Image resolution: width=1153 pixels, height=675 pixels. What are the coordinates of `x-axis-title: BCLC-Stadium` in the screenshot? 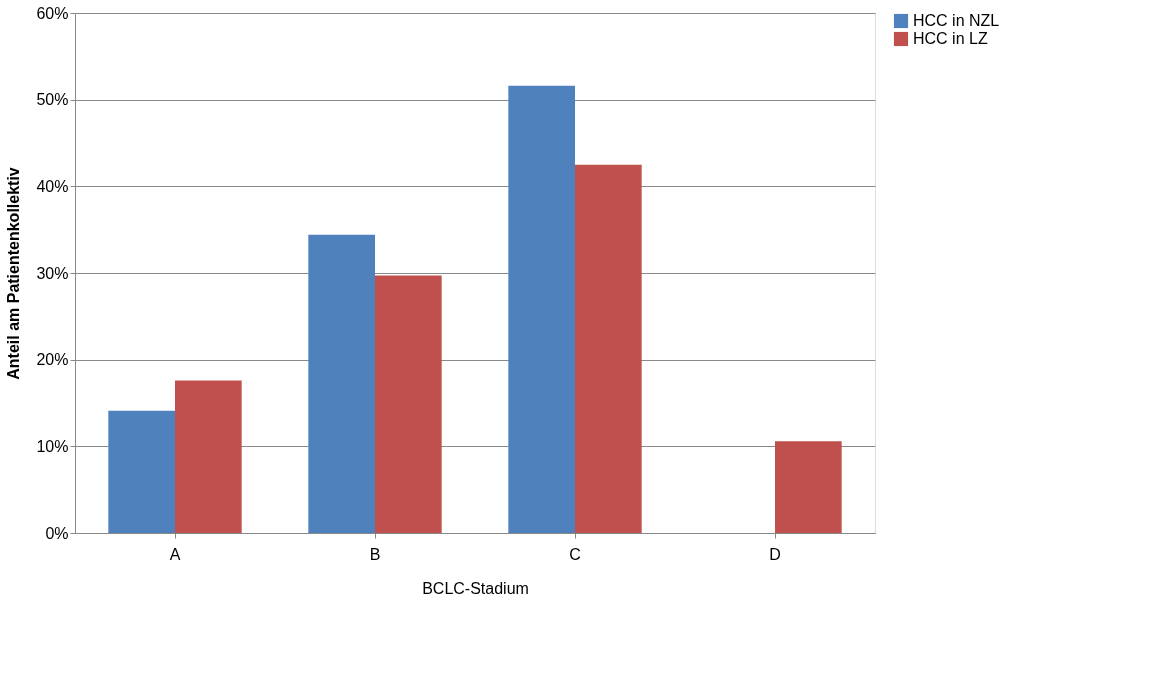 It's located at (475, 588).